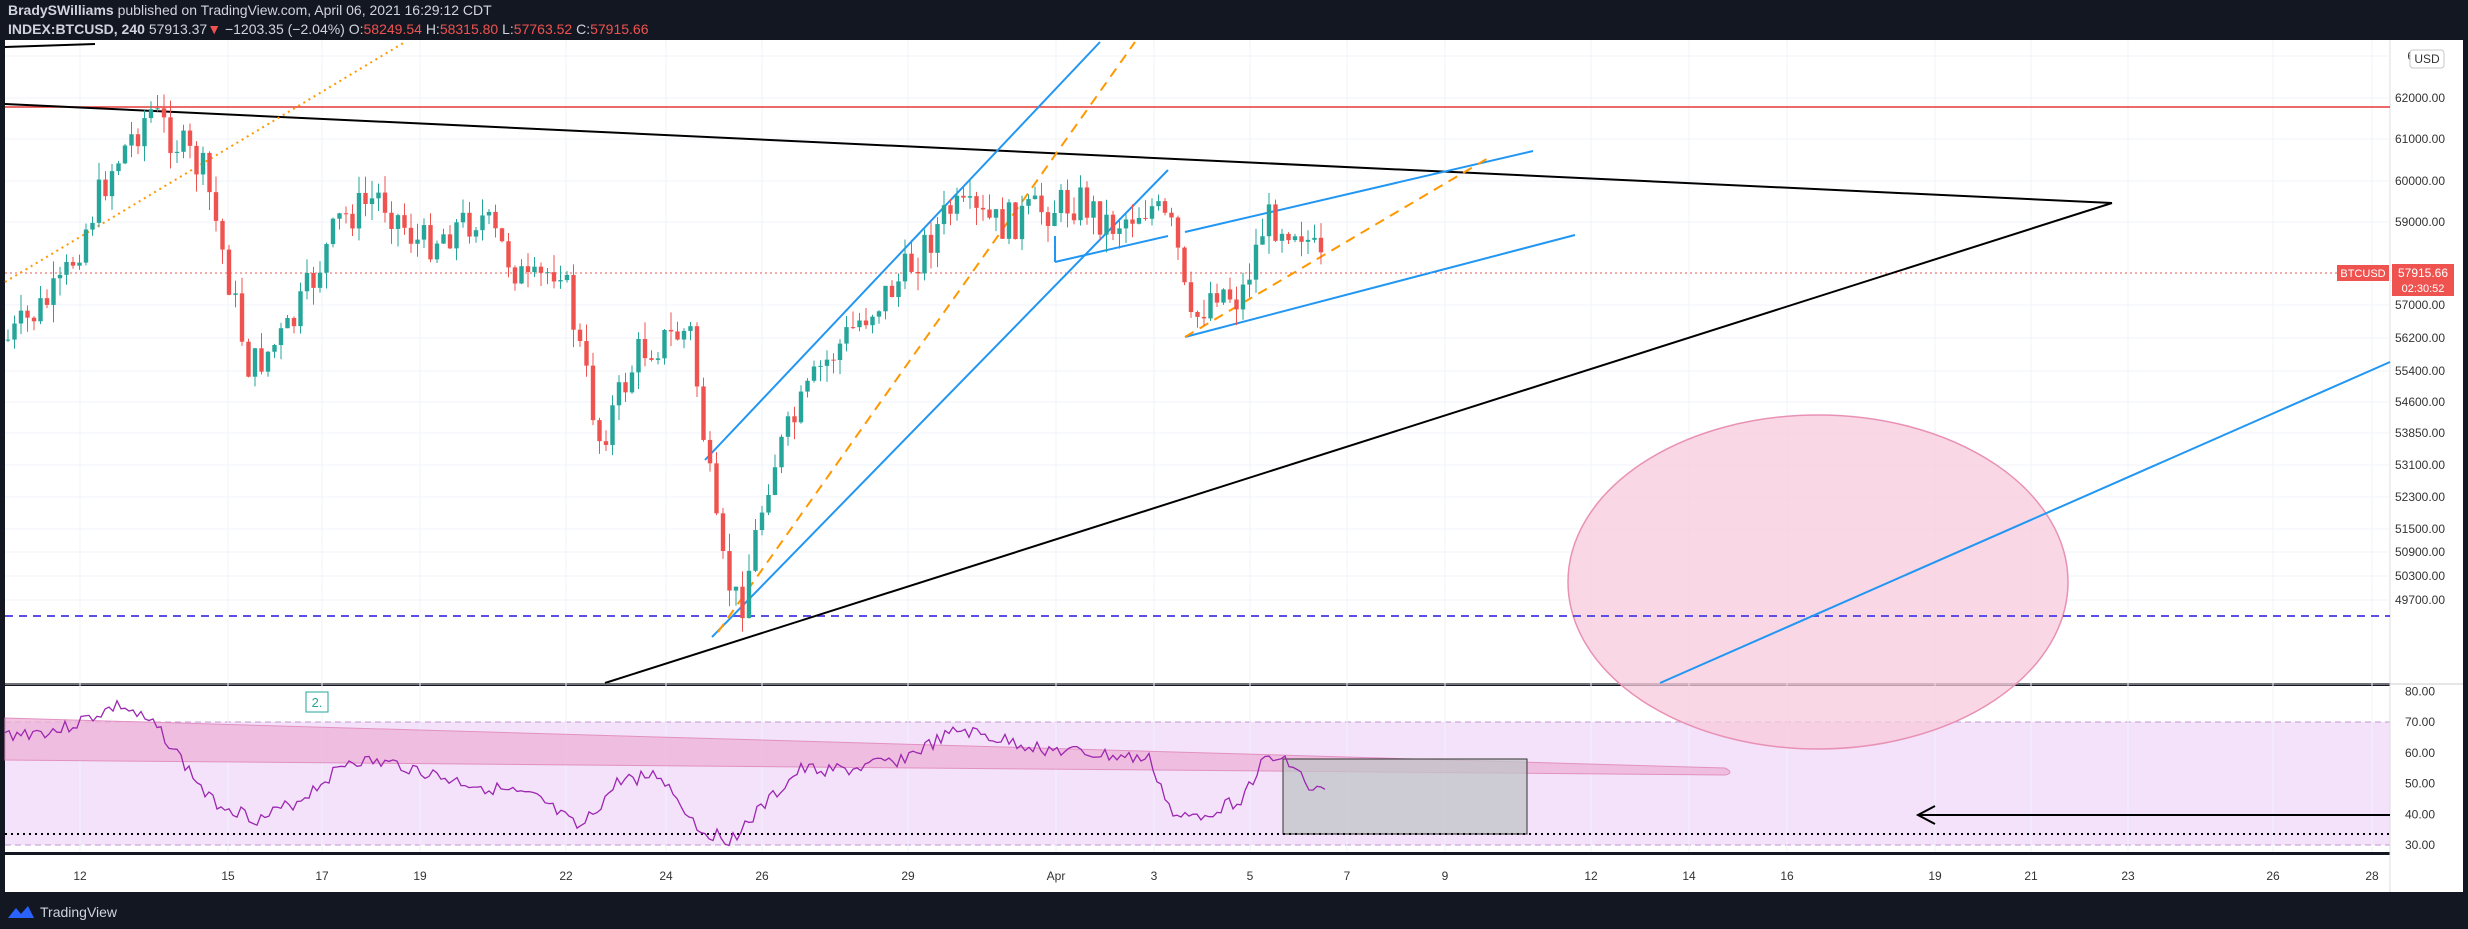  What do you see at coordinates (1359, 191) in the screenshot?
I see `wedge-upper` at bounding box center [1359, 191].